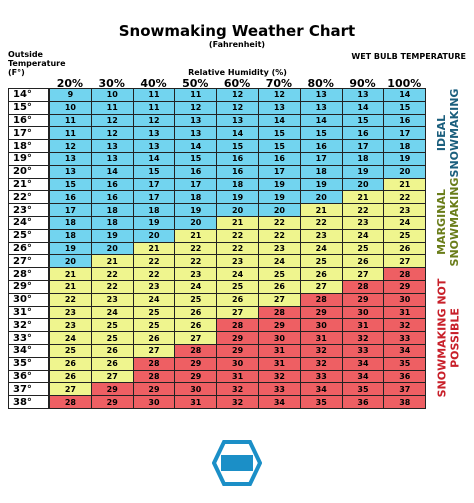 The image size is (474, 503). Describe the element at coordinates (321, 402) in the screenshot. I see `cell: 35` at that location.